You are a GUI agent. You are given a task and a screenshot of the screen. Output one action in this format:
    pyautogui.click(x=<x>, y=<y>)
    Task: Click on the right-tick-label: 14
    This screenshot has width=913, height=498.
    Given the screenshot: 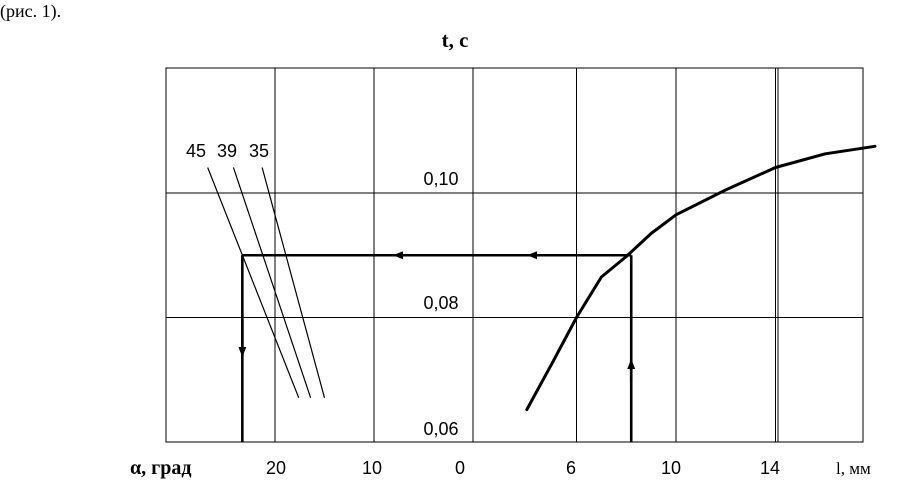 What is the action you would take?
    pyautogui.click(x=770, y=468)
    